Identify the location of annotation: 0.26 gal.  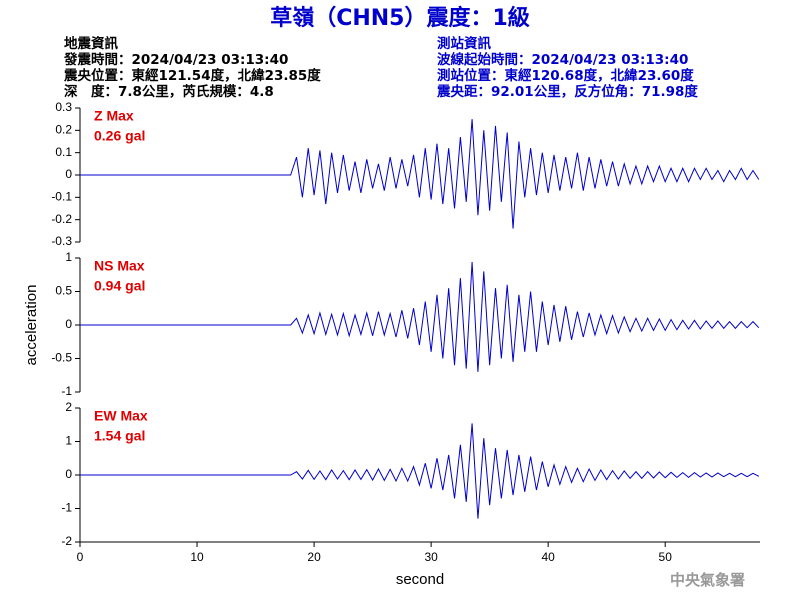
(119, 136).